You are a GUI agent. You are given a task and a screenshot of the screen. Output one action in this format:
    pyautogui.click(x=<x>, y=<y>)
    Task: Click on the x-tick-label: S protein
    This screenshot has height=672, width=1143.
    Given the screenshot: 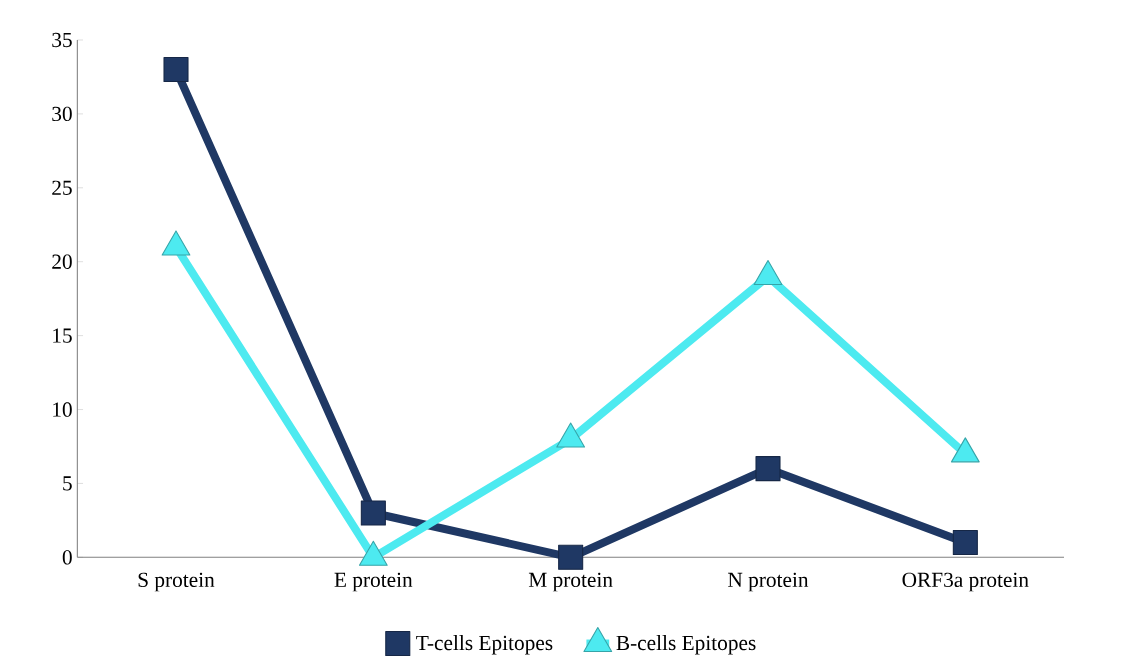 What is the action you would take?
    pyautogui.click(x=176, y=582)
    